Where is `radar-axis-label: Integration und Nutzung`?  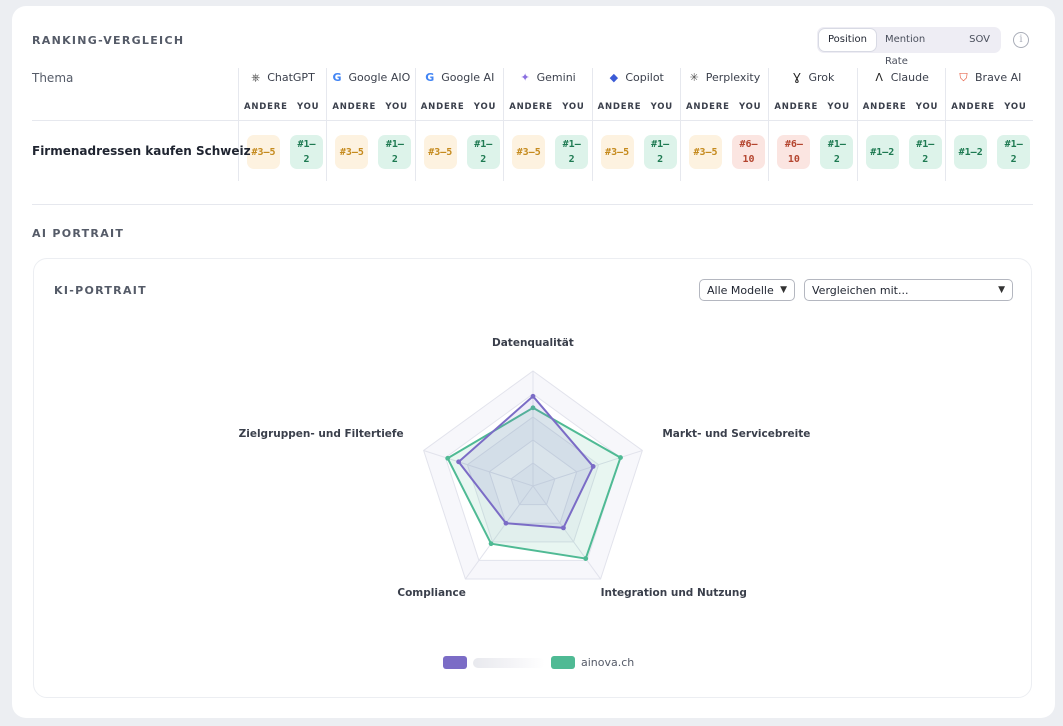
radar-axis-label: Integration und Nutzung is located at coordinates (673, 593).